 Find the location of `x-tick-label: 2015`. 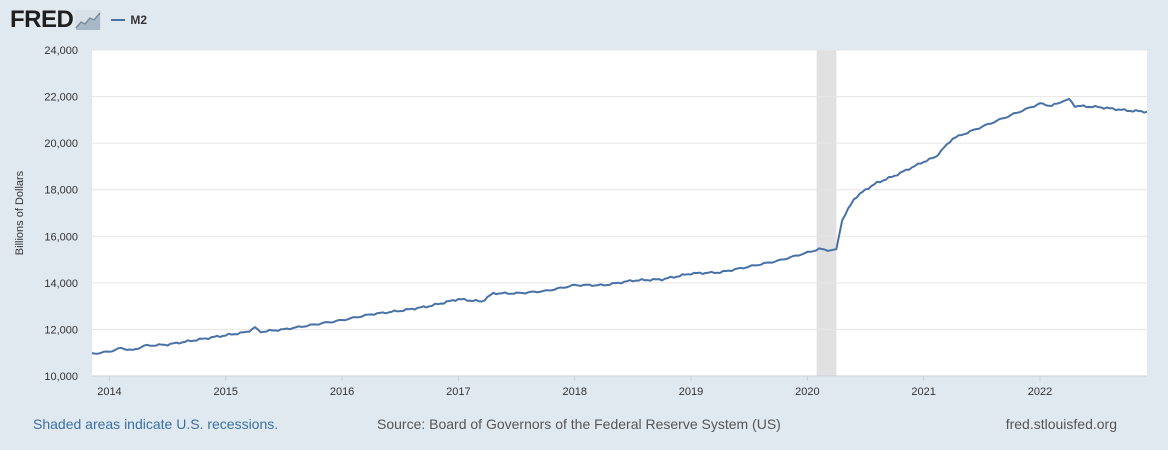

x-tick-label: 2015 is located at coordinates (226, 392).